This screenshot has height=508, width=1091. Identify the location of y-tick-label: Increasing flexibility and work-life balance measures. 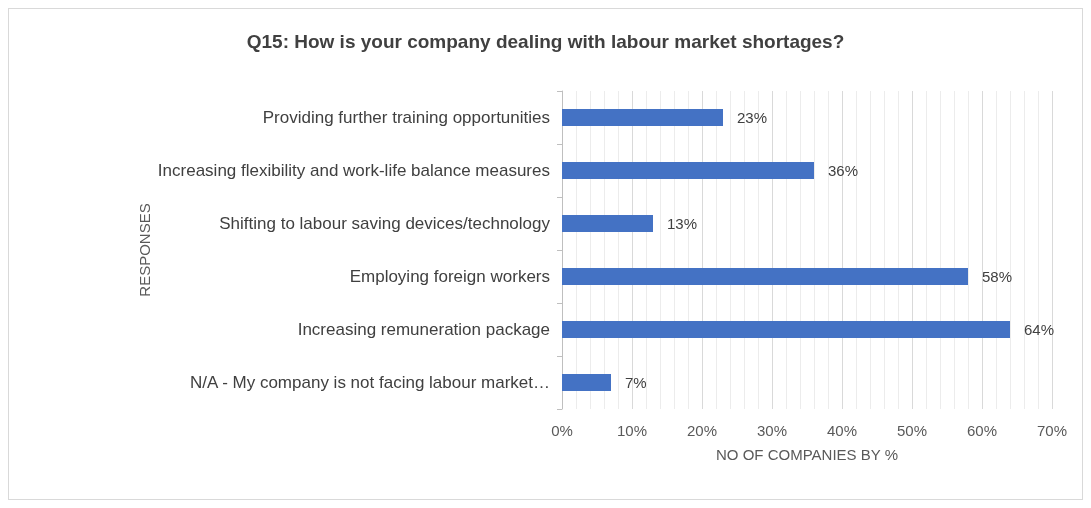
(353, 170).